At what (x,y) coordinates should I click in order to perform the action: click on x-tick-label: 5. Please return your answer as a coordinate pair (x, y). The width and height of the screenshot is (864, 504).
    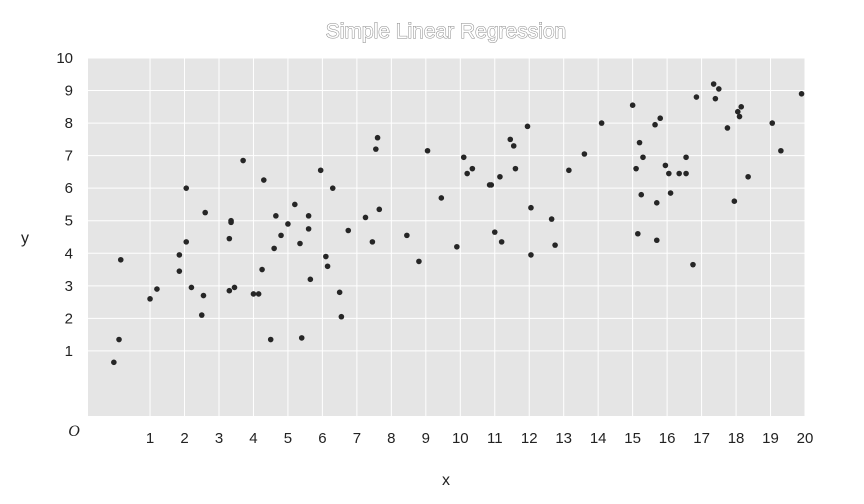
    Looking at the image, I should click on (288, 438).